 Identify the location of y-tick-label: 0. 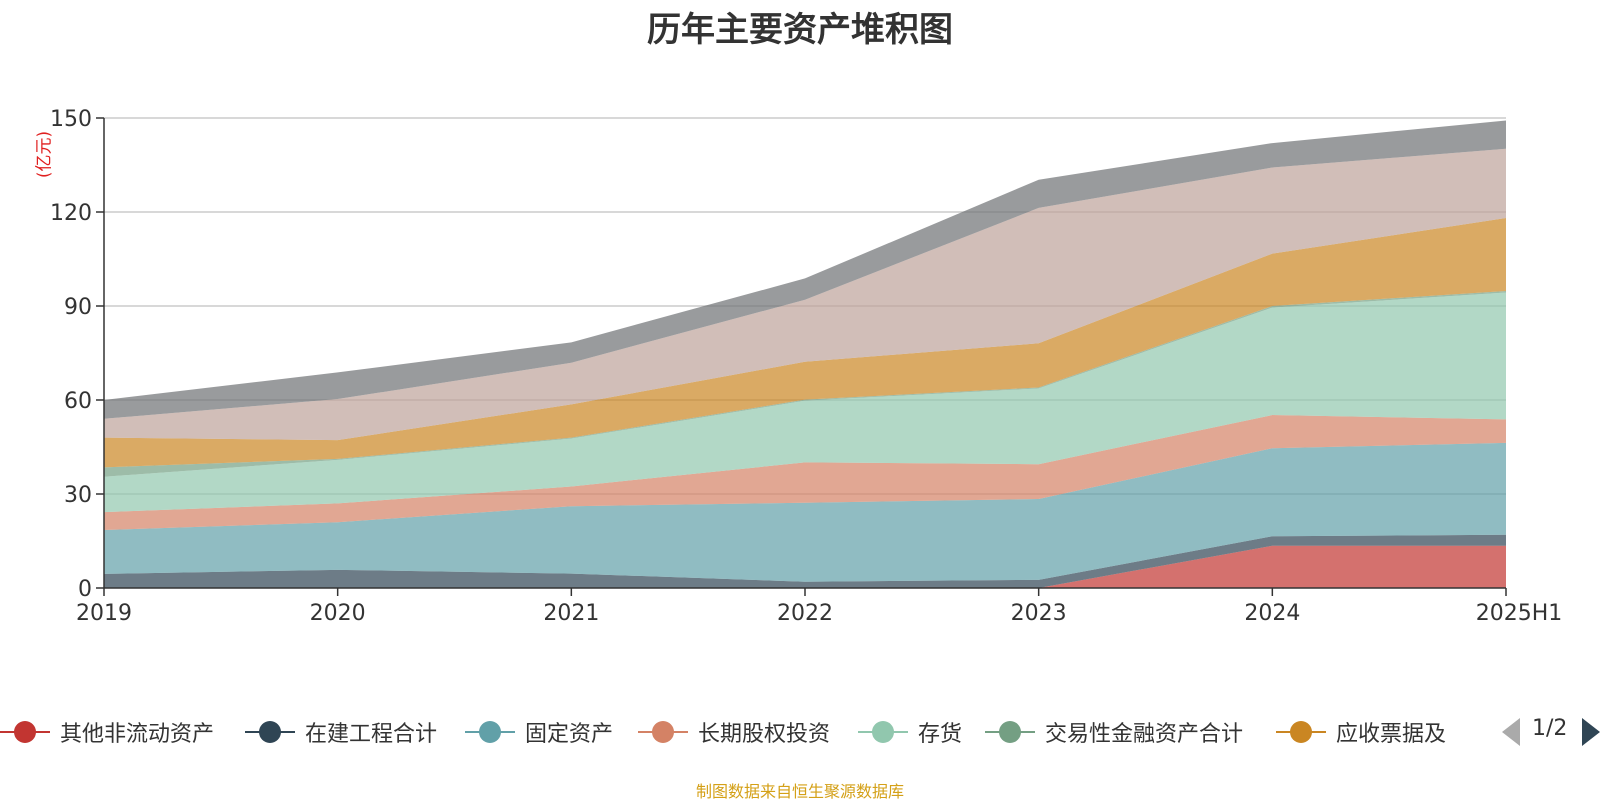
(85, 589).